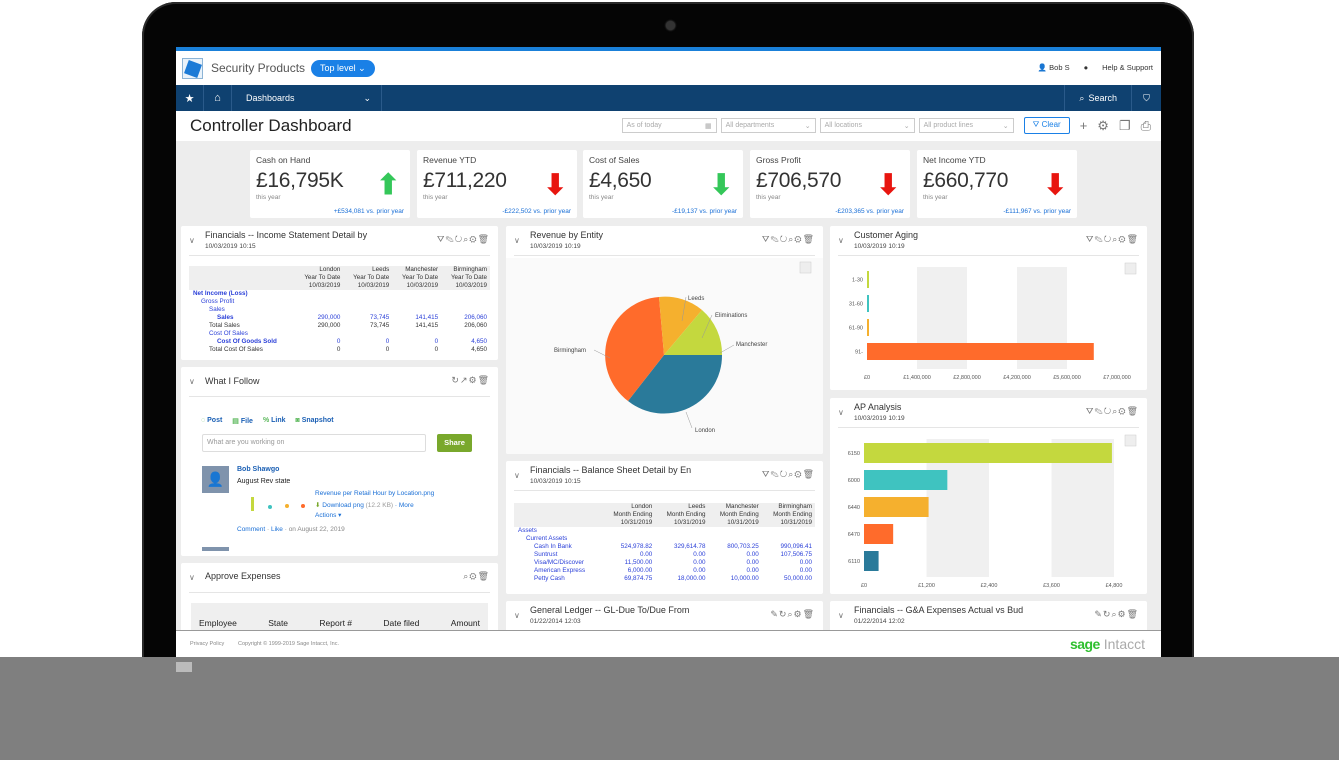  What do you see at coordinates (664, 563) in the screenshot?
I see `table-row: Visa/MC/Discover 11,500.00 0.00 0.00 0.00` at bounding box center [664, 563].